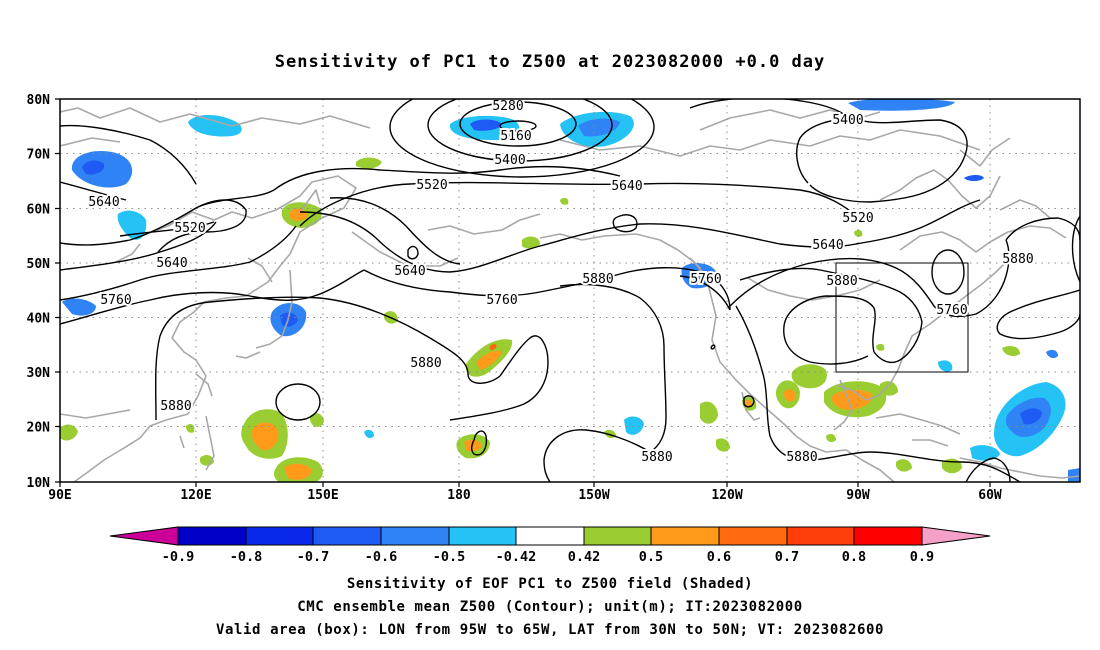 The image size is (1100, 650). What do you see at coordinates (39, 428) in the screenshot?
I see `lat-label: 20N` at bounding box center [39, 428].